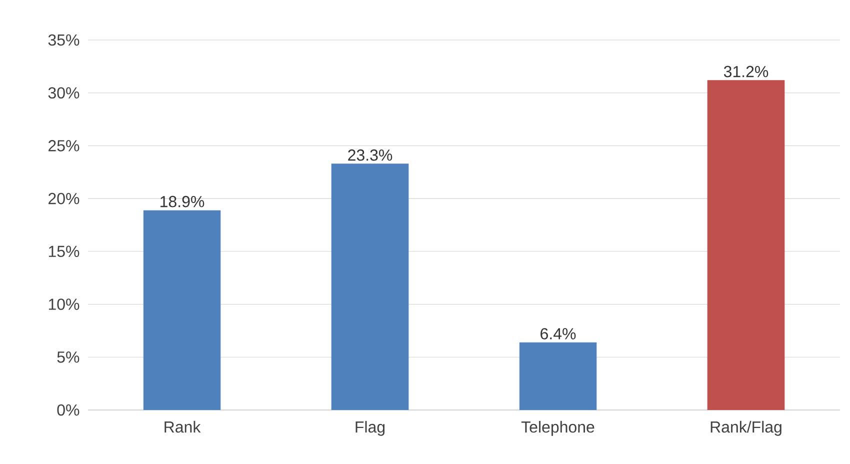 Image resolution: width=850 pixels, height=464 pixels. What do you see at coordinates (68, 410) in the screenshot?
I see `y-tick-label: 0%` at bounding box center [68, 410].